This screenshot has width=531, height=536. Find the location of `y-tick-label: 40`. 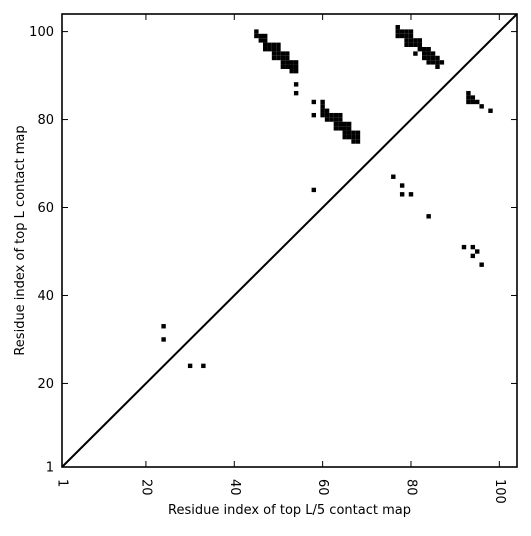

y-tick-label: 40 is located at coordinates (45, 296).